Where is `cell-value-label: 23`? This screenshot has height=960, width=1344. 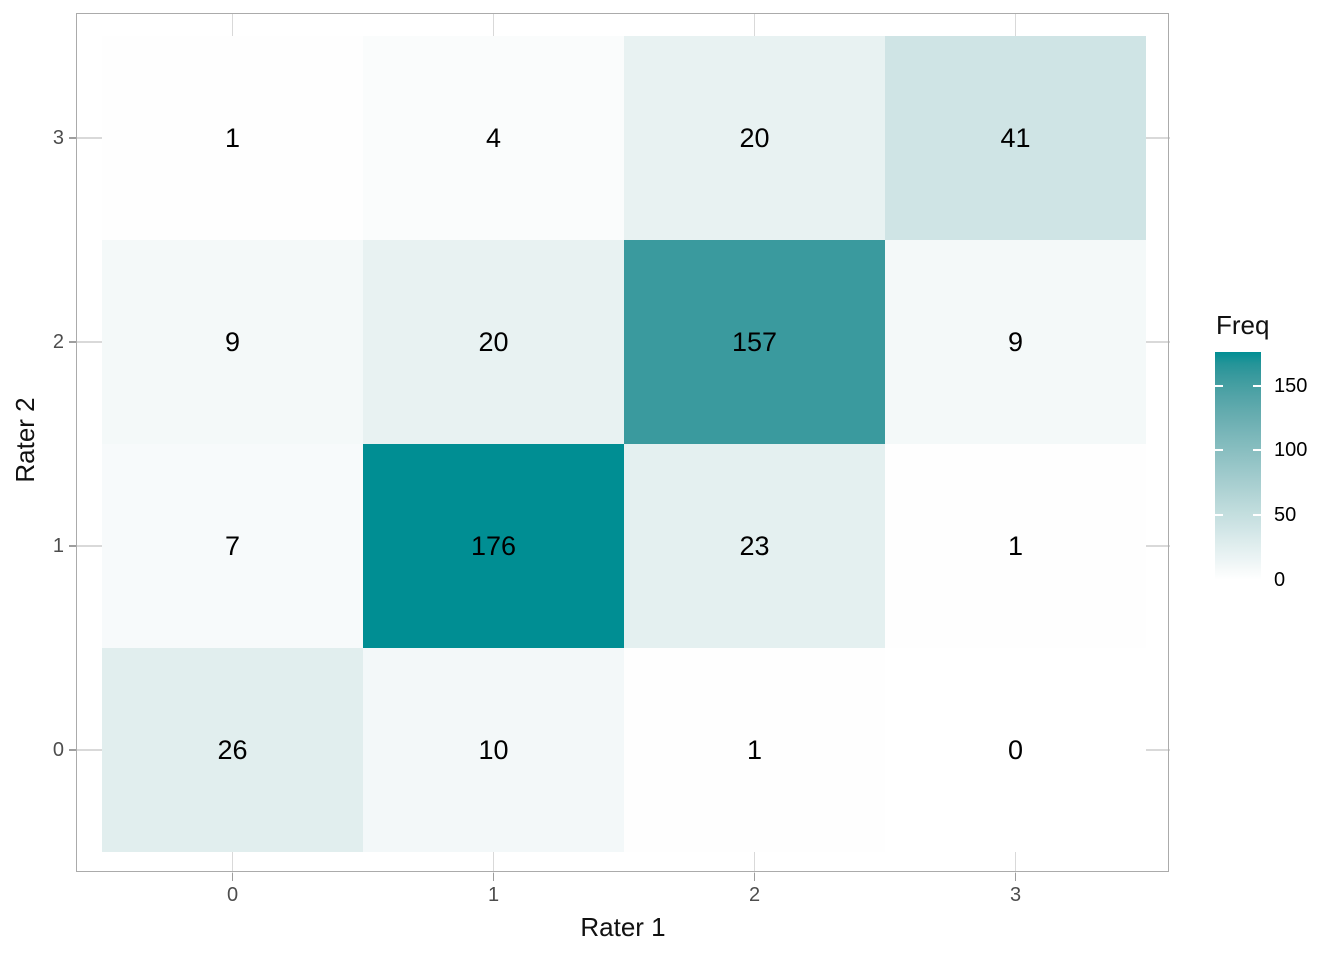
cell-value-label: 23 is located at coordinates (754, 546).